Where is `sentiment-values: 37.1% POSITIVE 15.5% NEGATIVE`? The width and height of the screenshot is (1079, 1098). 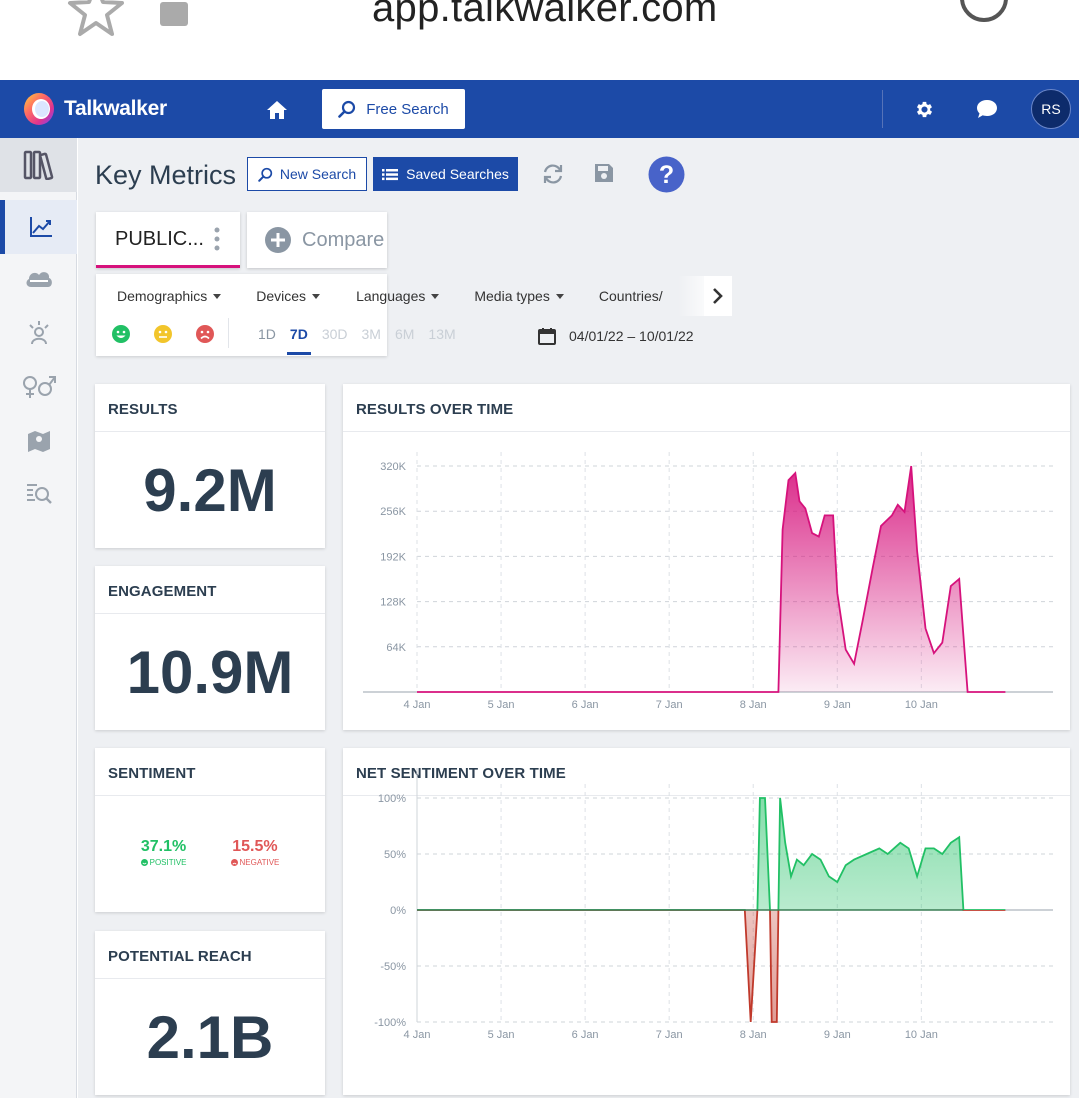 sentiment-values: 37.1% POSITIVE 15.5% NEGATIVE is located at coordinates (210, 852).